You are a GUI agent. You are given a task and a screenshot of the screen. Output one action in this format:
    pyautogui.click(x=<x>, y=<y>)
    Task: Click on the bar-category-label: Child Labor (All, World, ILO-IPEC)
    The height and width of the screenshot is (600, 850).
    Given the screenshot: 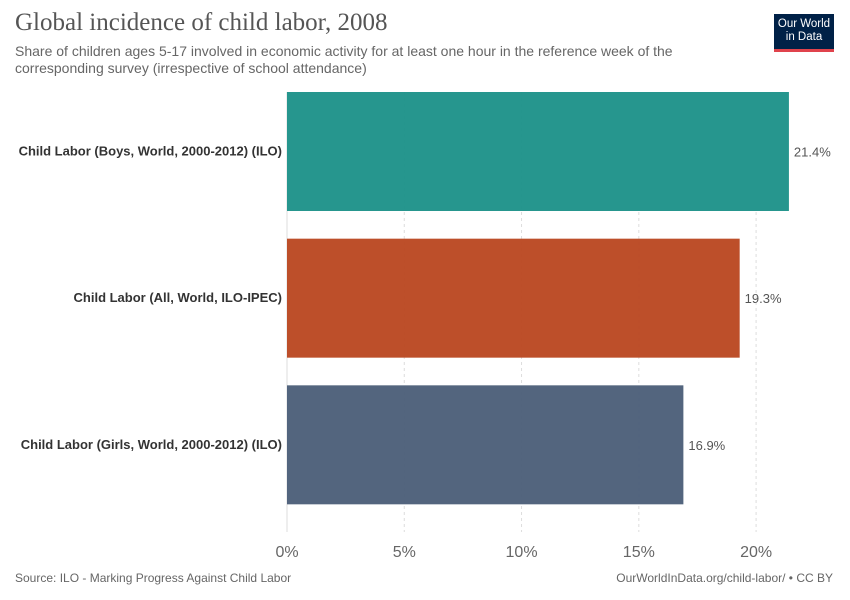 What is the action you would take?
    pyautogui.click(x=178, y=297)
    